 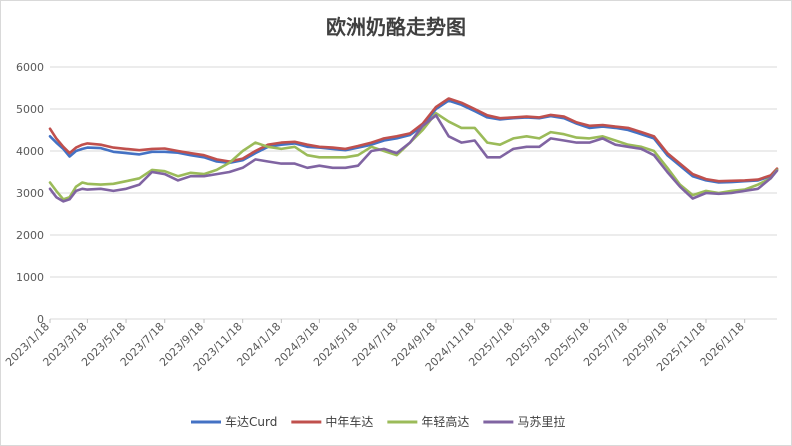 I want to click on legend-label-4: 马苏里拉, so click(x=541, y=421).